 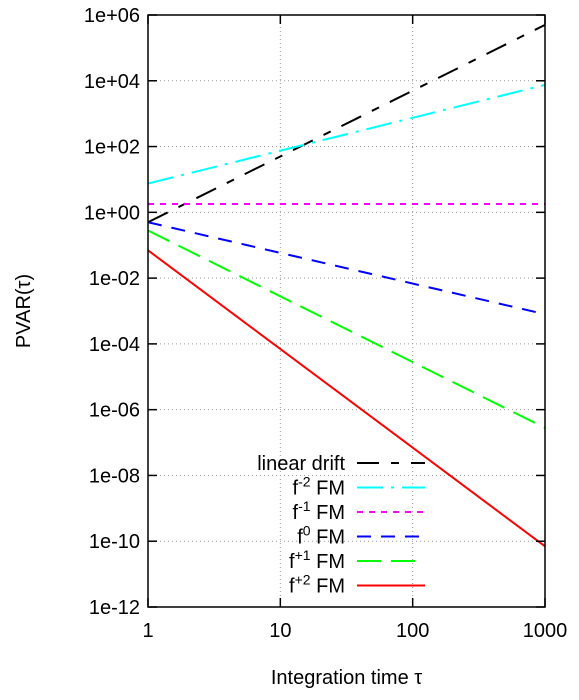 What do you see at coordinates (114, 345) in the screenshot?
I see `y-tick-label: 1e-04` at bounding box center [114, 345].